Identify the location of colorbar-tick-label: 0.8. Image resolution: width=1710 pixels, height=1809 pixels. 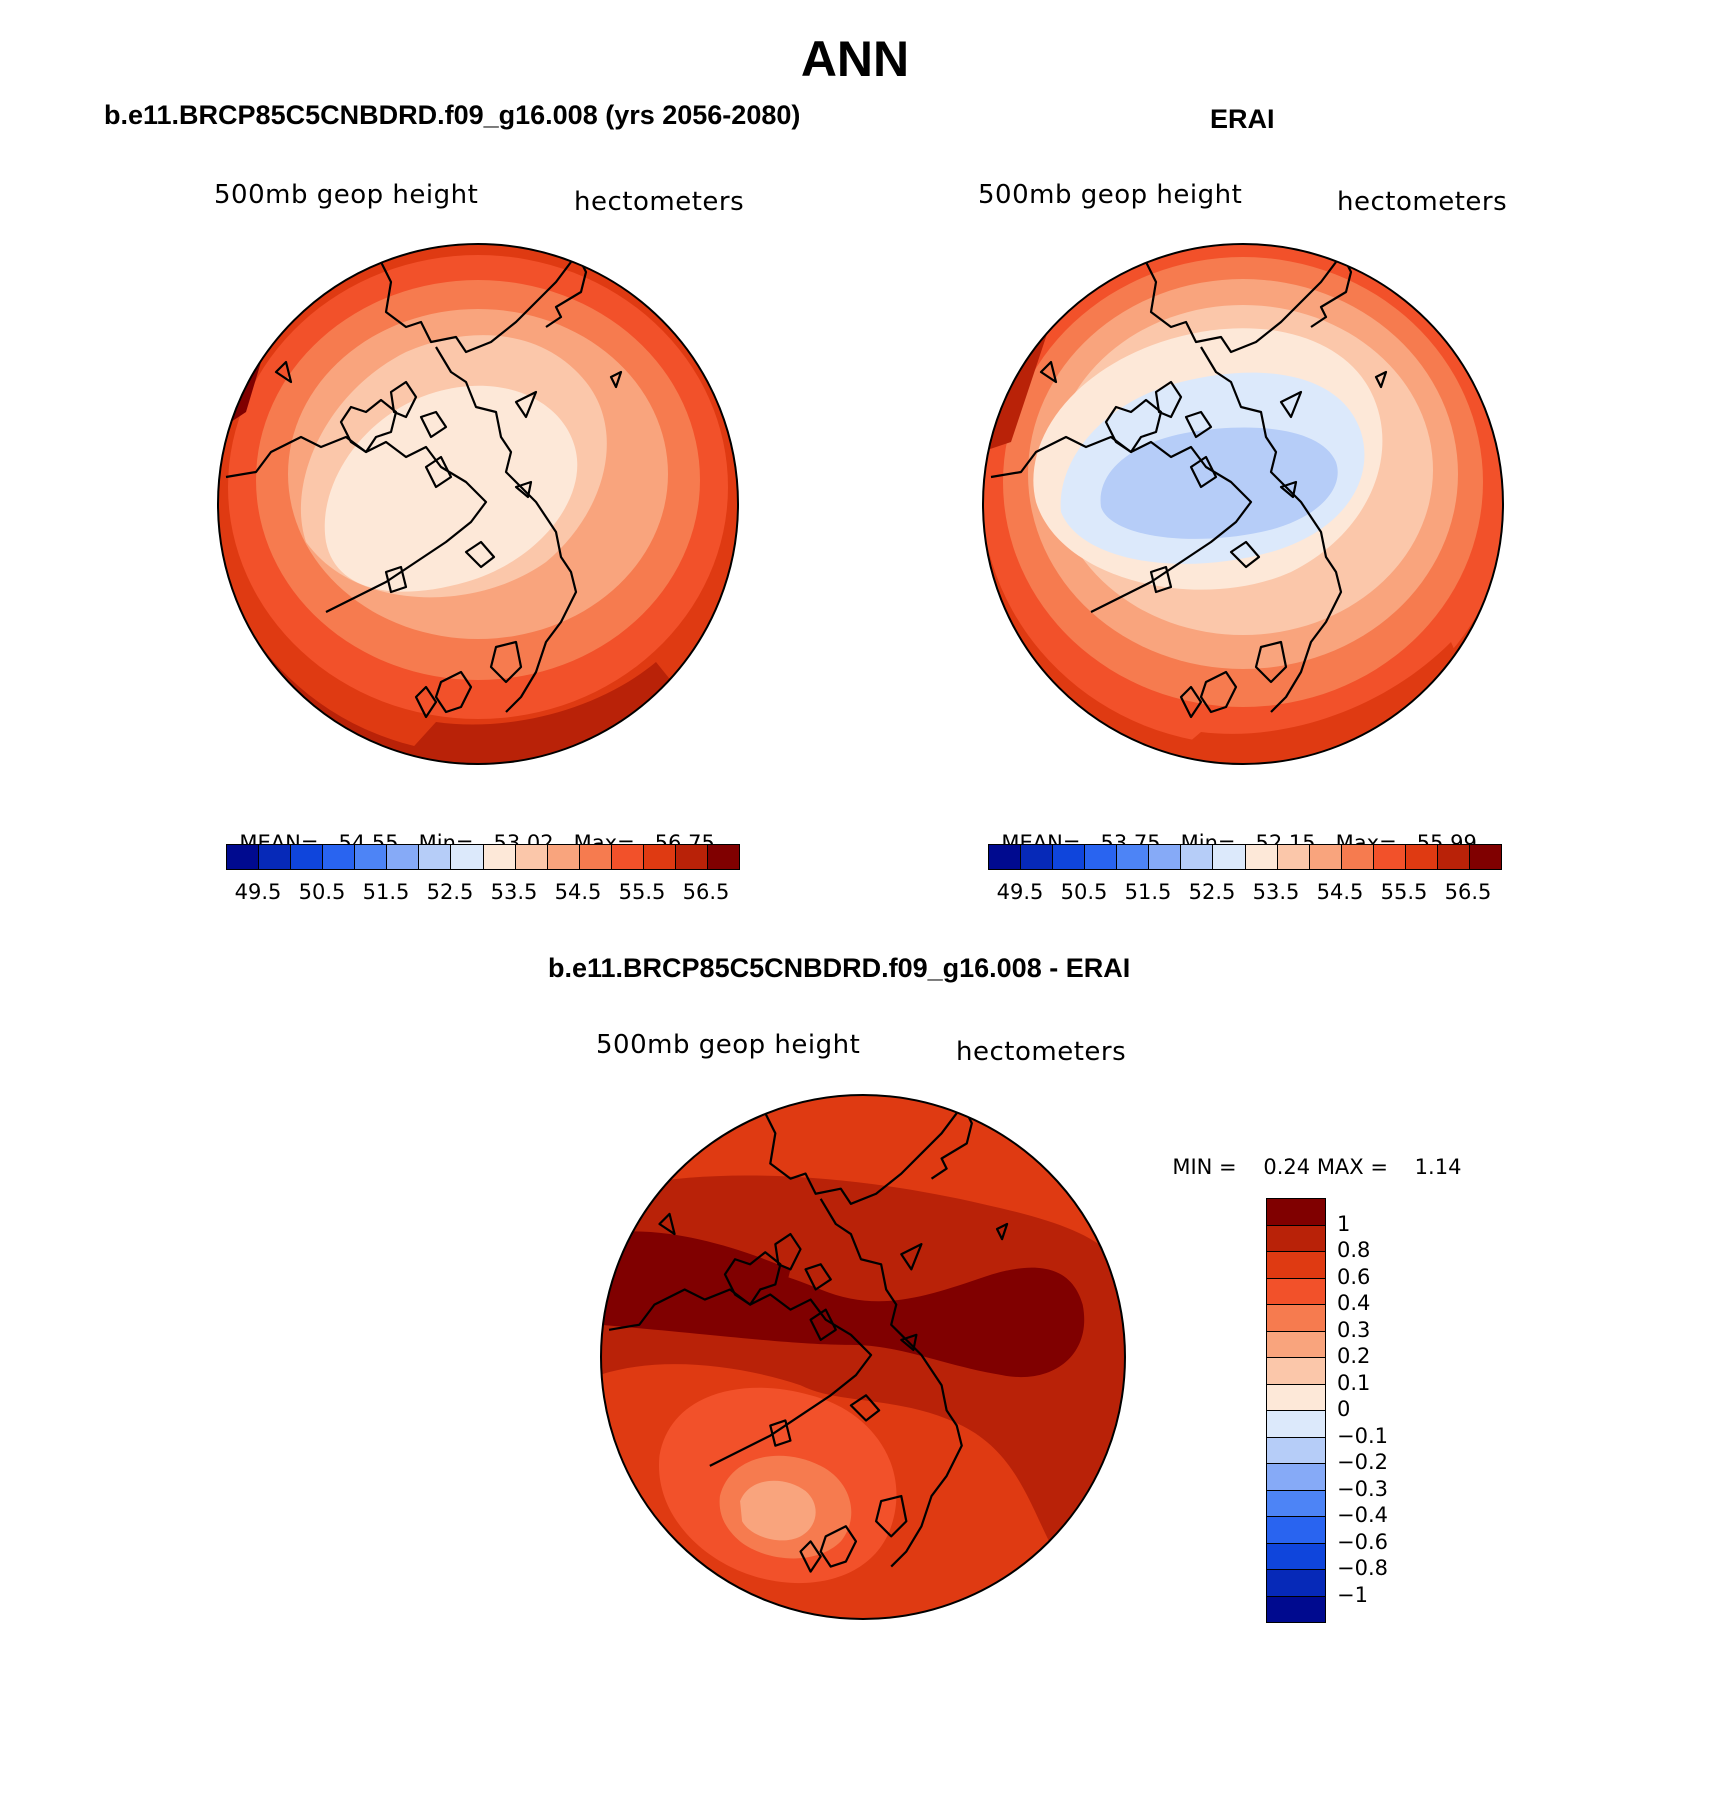
(1354, 1250).